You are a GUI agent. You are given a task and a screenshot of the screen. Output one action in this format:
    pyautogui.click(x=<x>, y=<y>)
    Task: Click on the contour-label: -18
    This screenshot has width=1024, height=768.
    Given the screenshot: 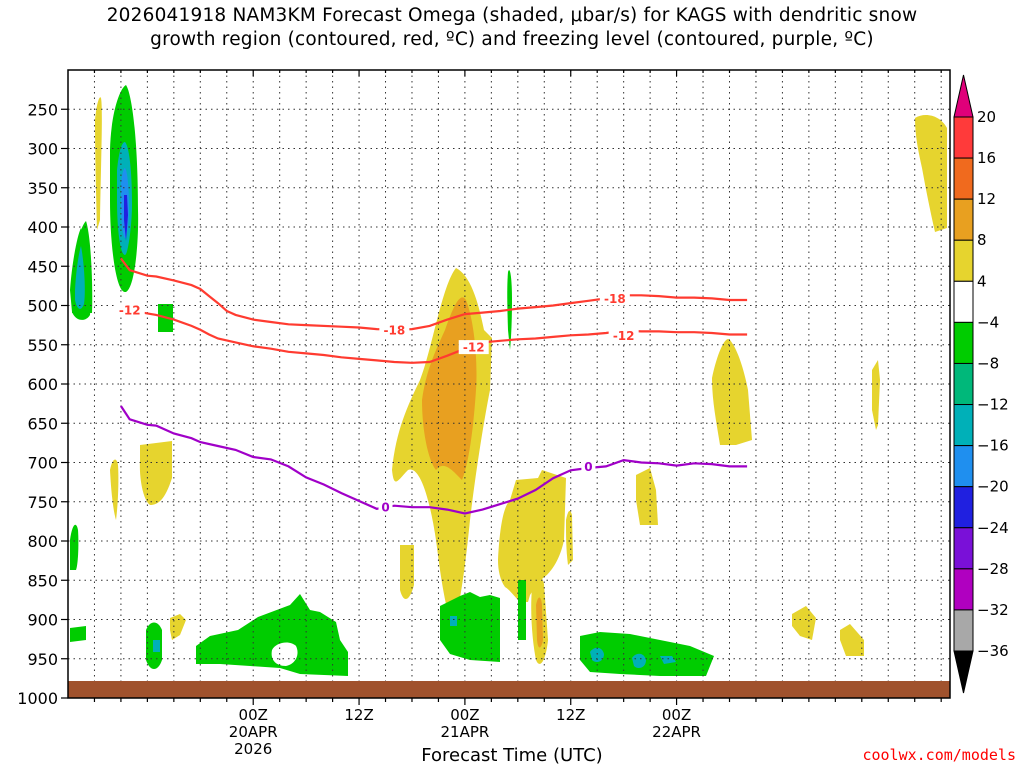 What is the action you would take?
    pyautogui.click(x=615, y=299)
    